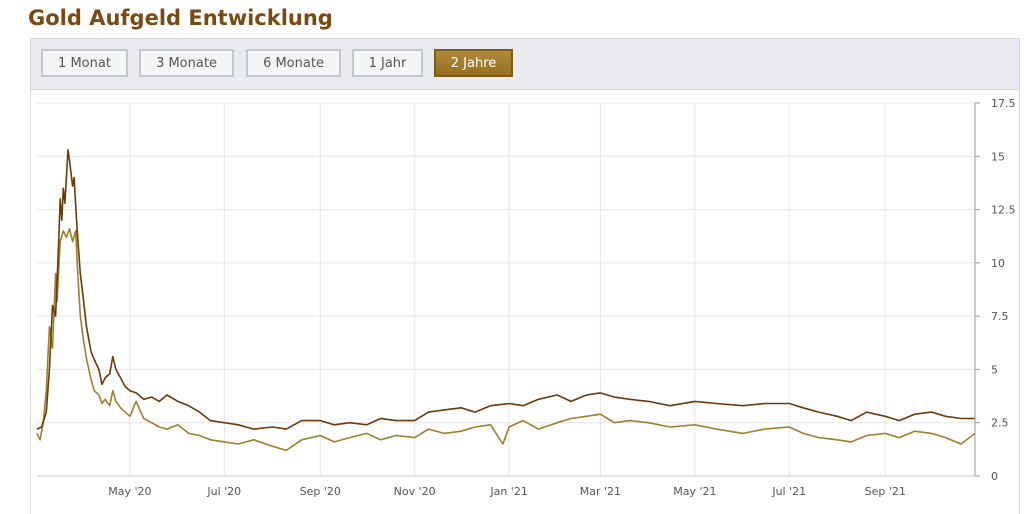  What do you see at coordinates (994, 369) in the screenshot?
I see `y-tick-label: 5` at bounding box center [994, 369].